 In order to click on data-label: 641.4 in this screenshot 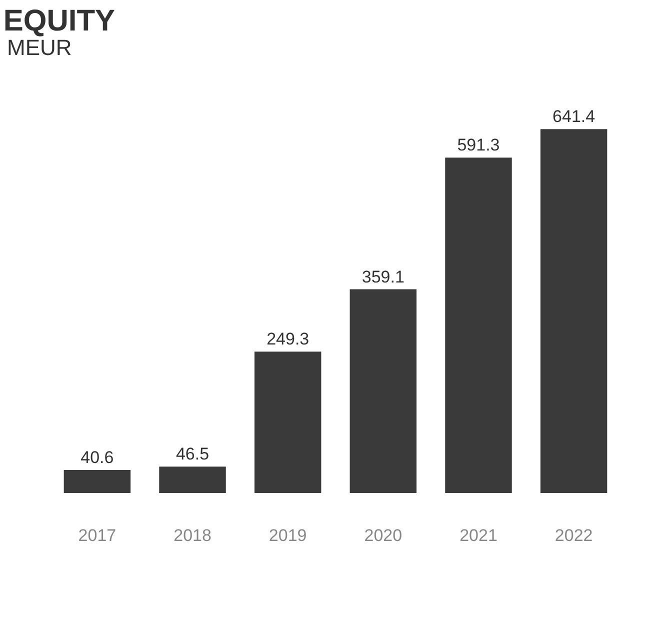, I will do `click(574, 116)`.